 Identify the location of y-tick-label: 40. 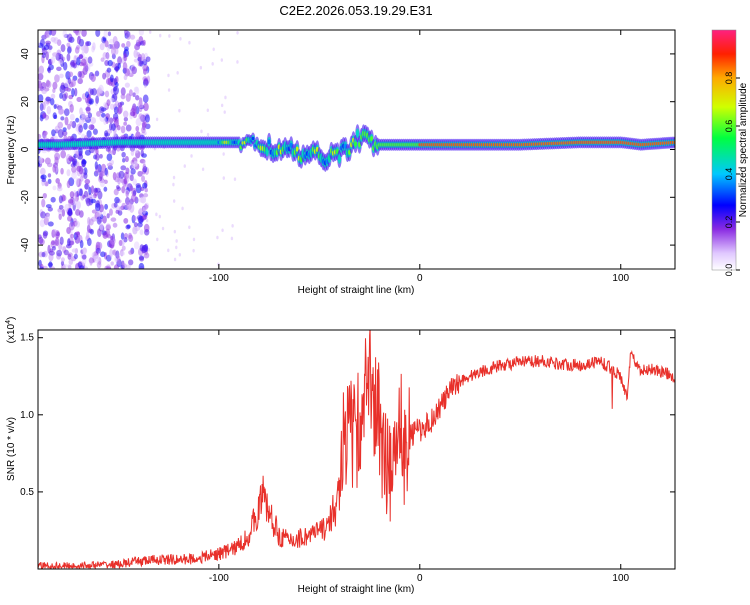
(25, 54).